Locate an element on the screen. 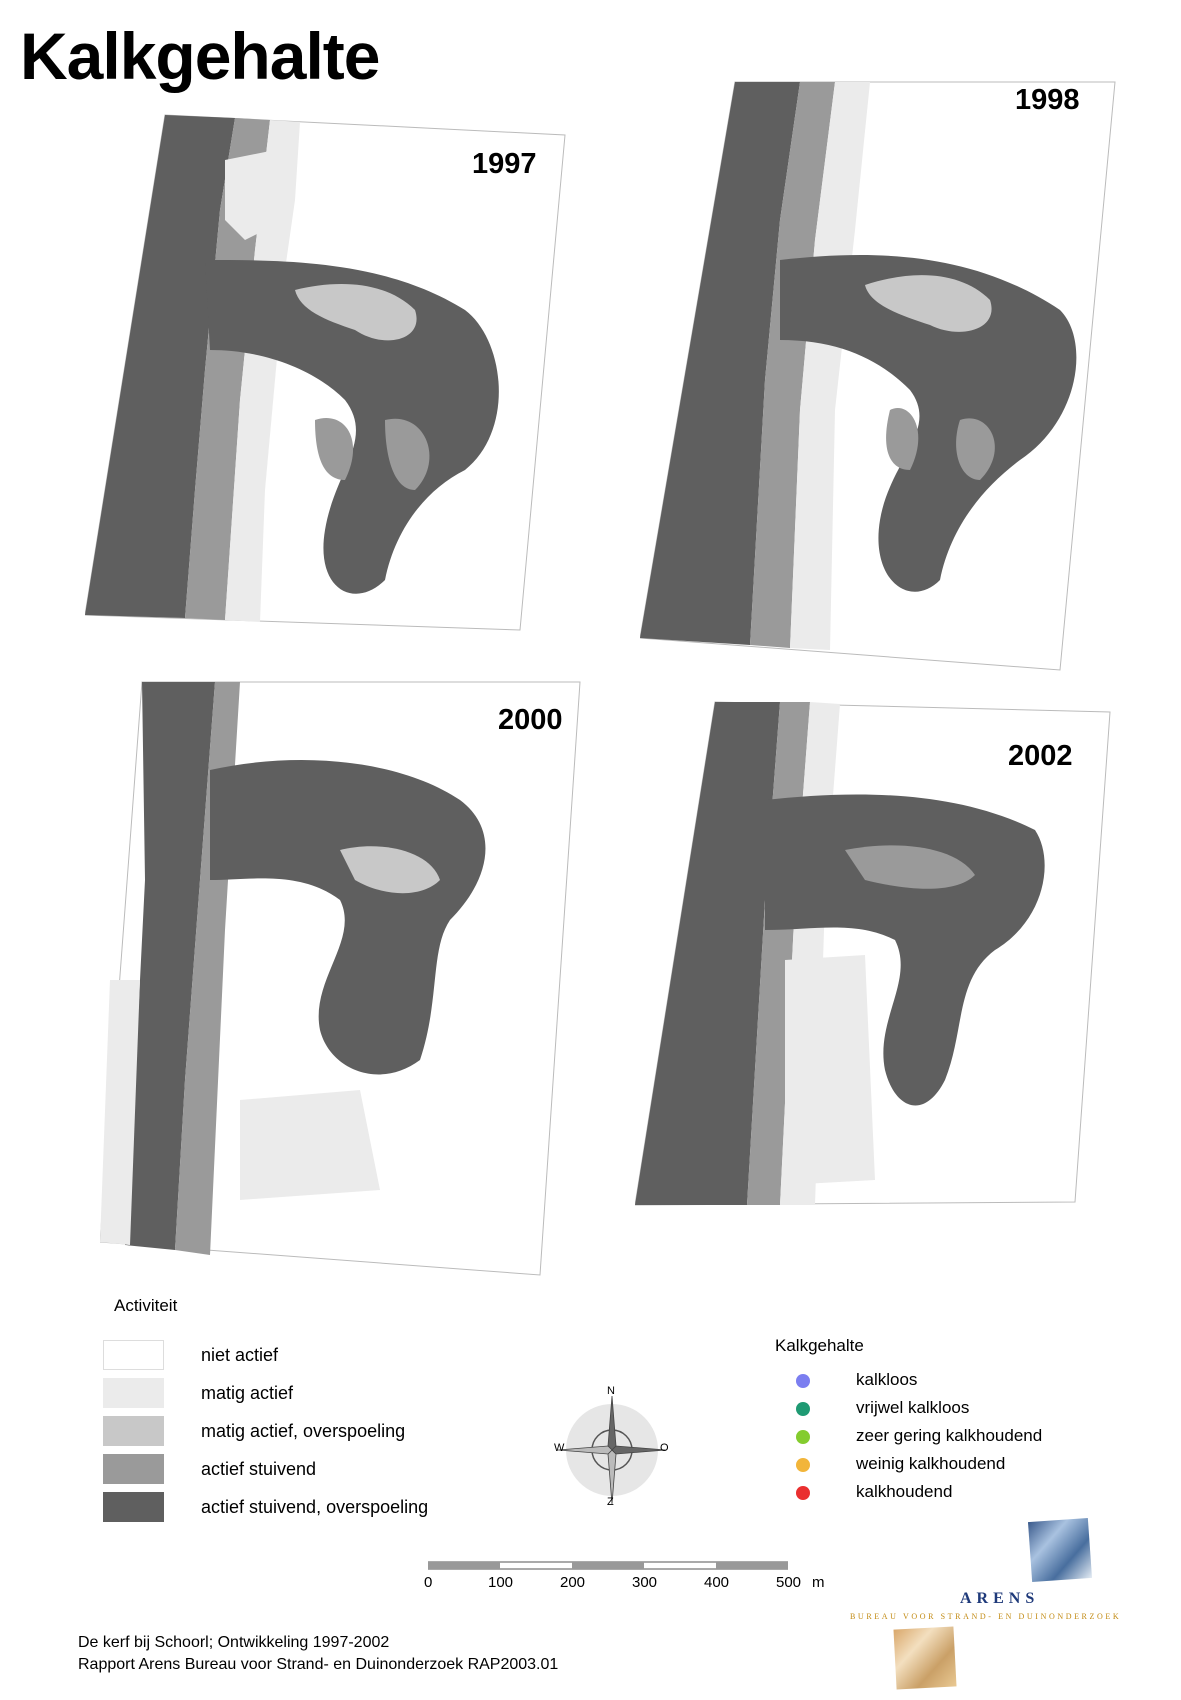  map-1998 is located at coordinates (880, 380).